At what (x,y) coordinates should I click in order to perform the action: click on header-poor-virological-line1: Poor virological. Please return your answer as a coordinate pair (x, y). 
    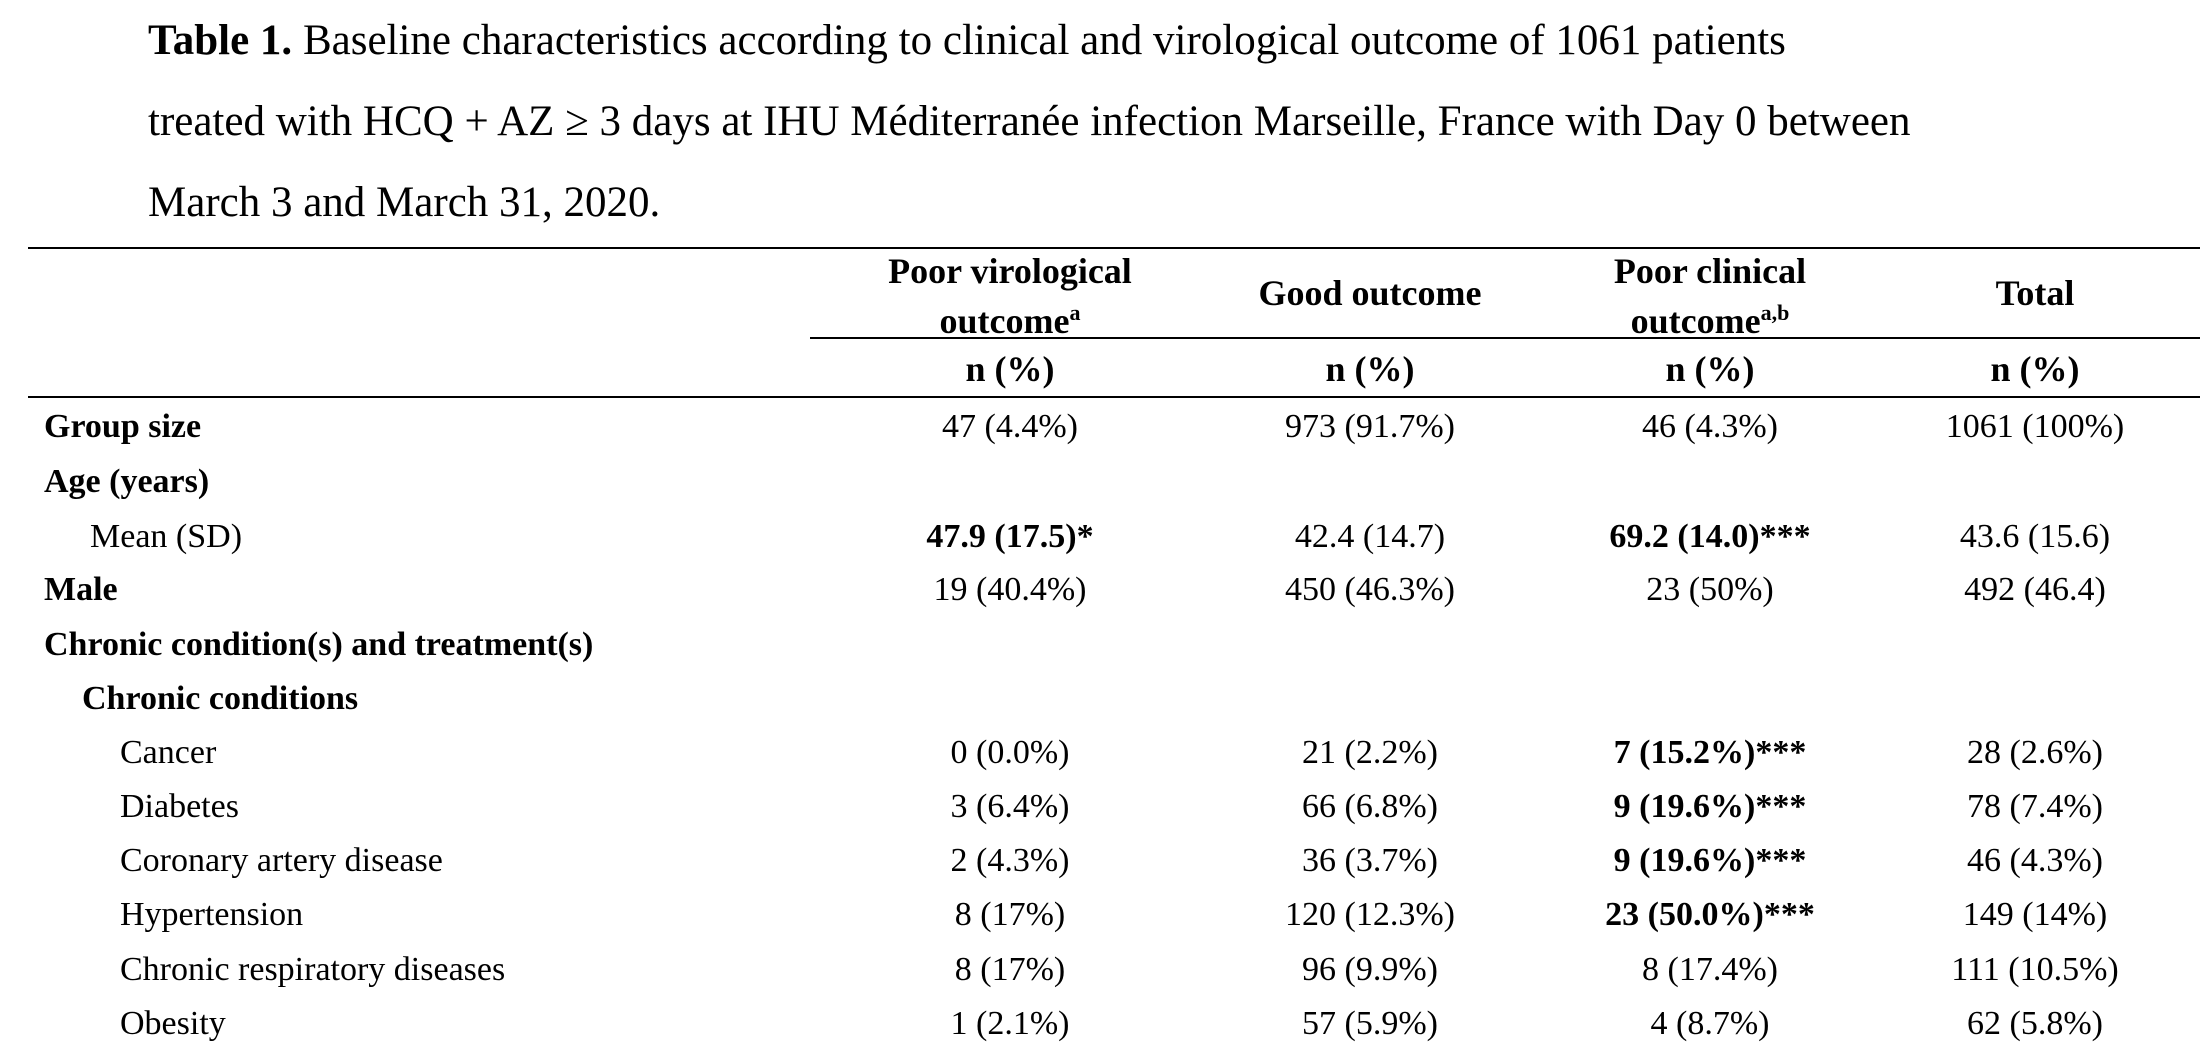
    Looking at the image, I should click on (1010, 271).